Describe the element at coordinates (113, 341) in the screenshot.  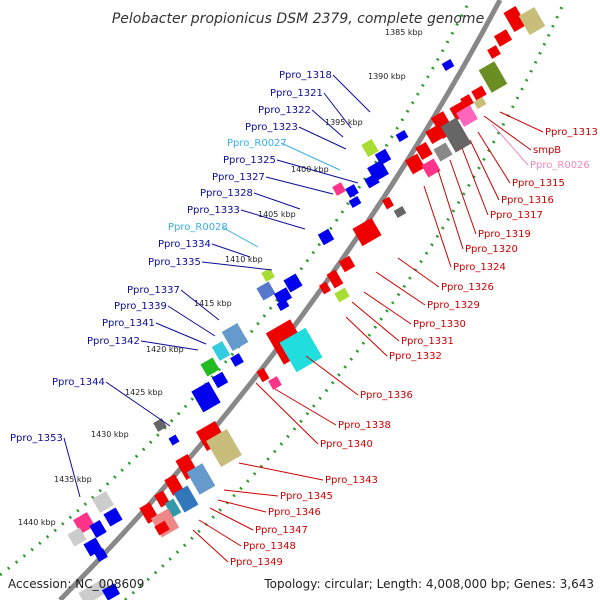
I see `left-gene-label: Ppro_1342` at that location.